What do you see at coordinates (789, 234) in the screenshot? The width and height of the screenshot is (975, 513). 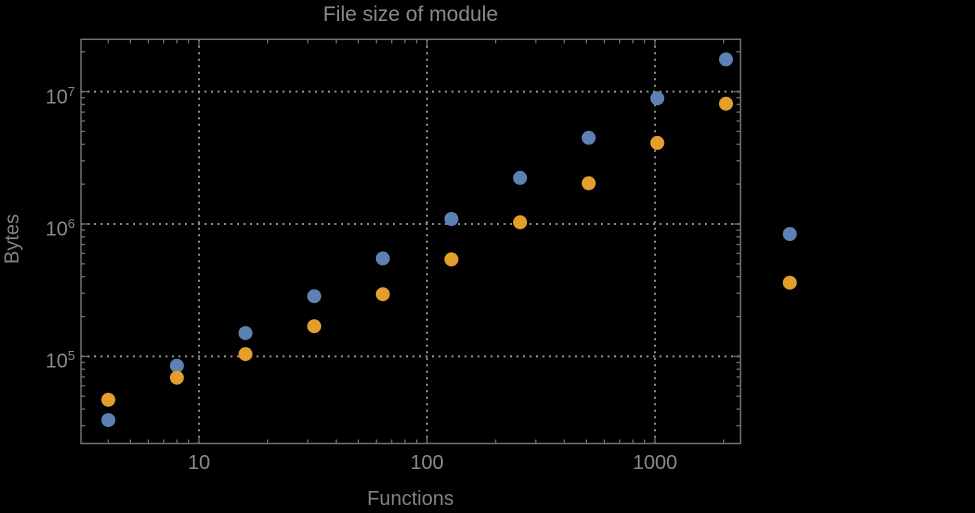 I see `point-blue-x3900` at bounding box center [789, 234].